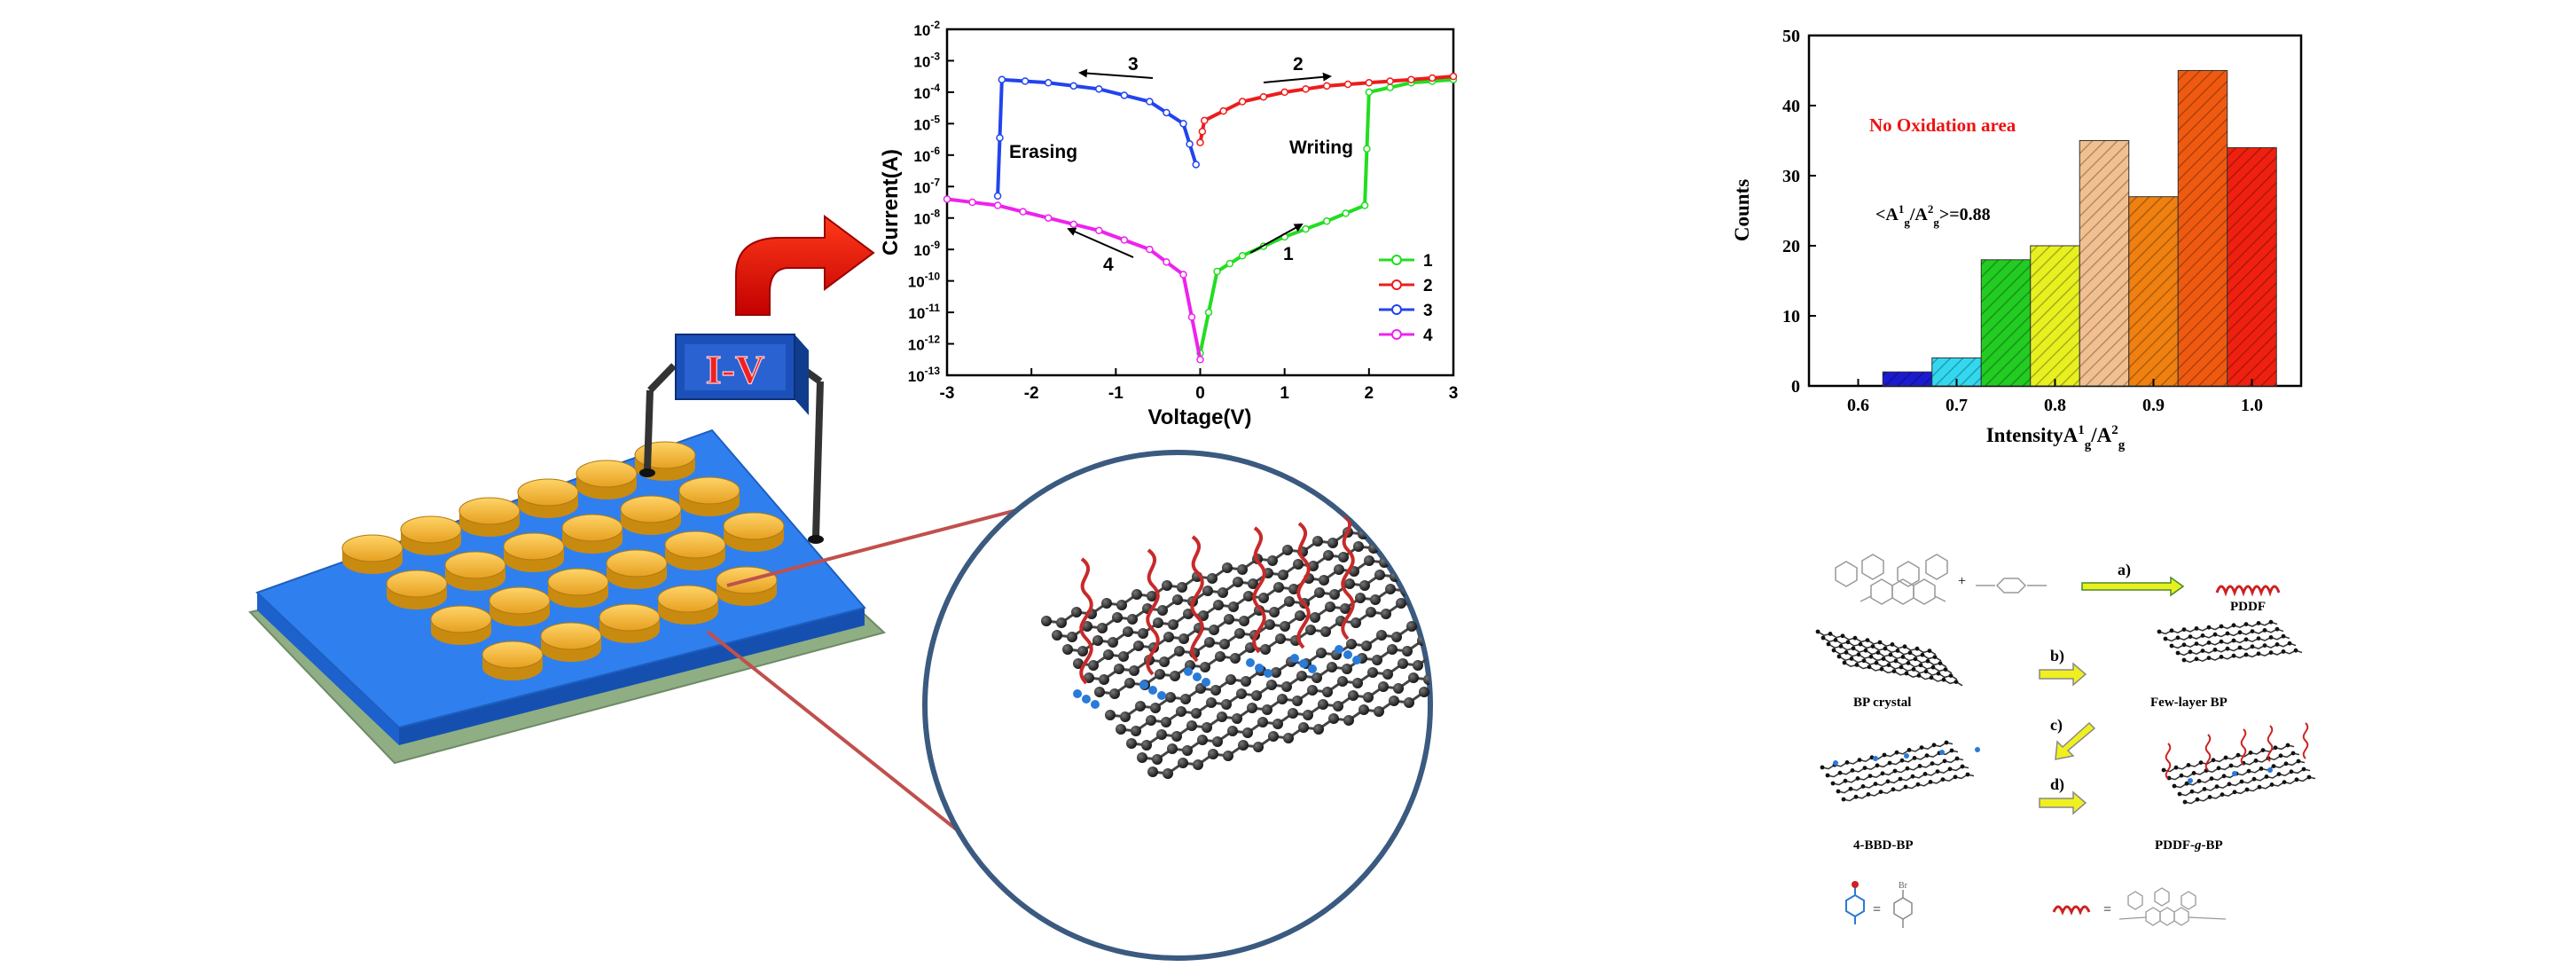 Image resolution: width=2576 pixels, height=967 pixels. What do you see at coordinates (2124, 570) in the screenshot?
I see `step-a-label: a)` at bounding box center [2124, 570].